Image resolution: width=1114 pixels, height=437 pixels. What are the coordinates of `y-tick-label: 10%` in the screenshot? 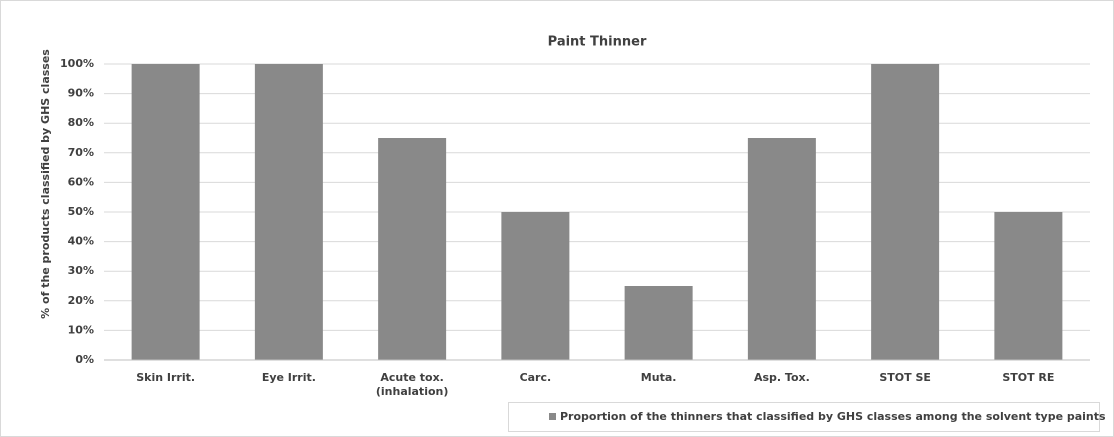 It's located at (81, 329).